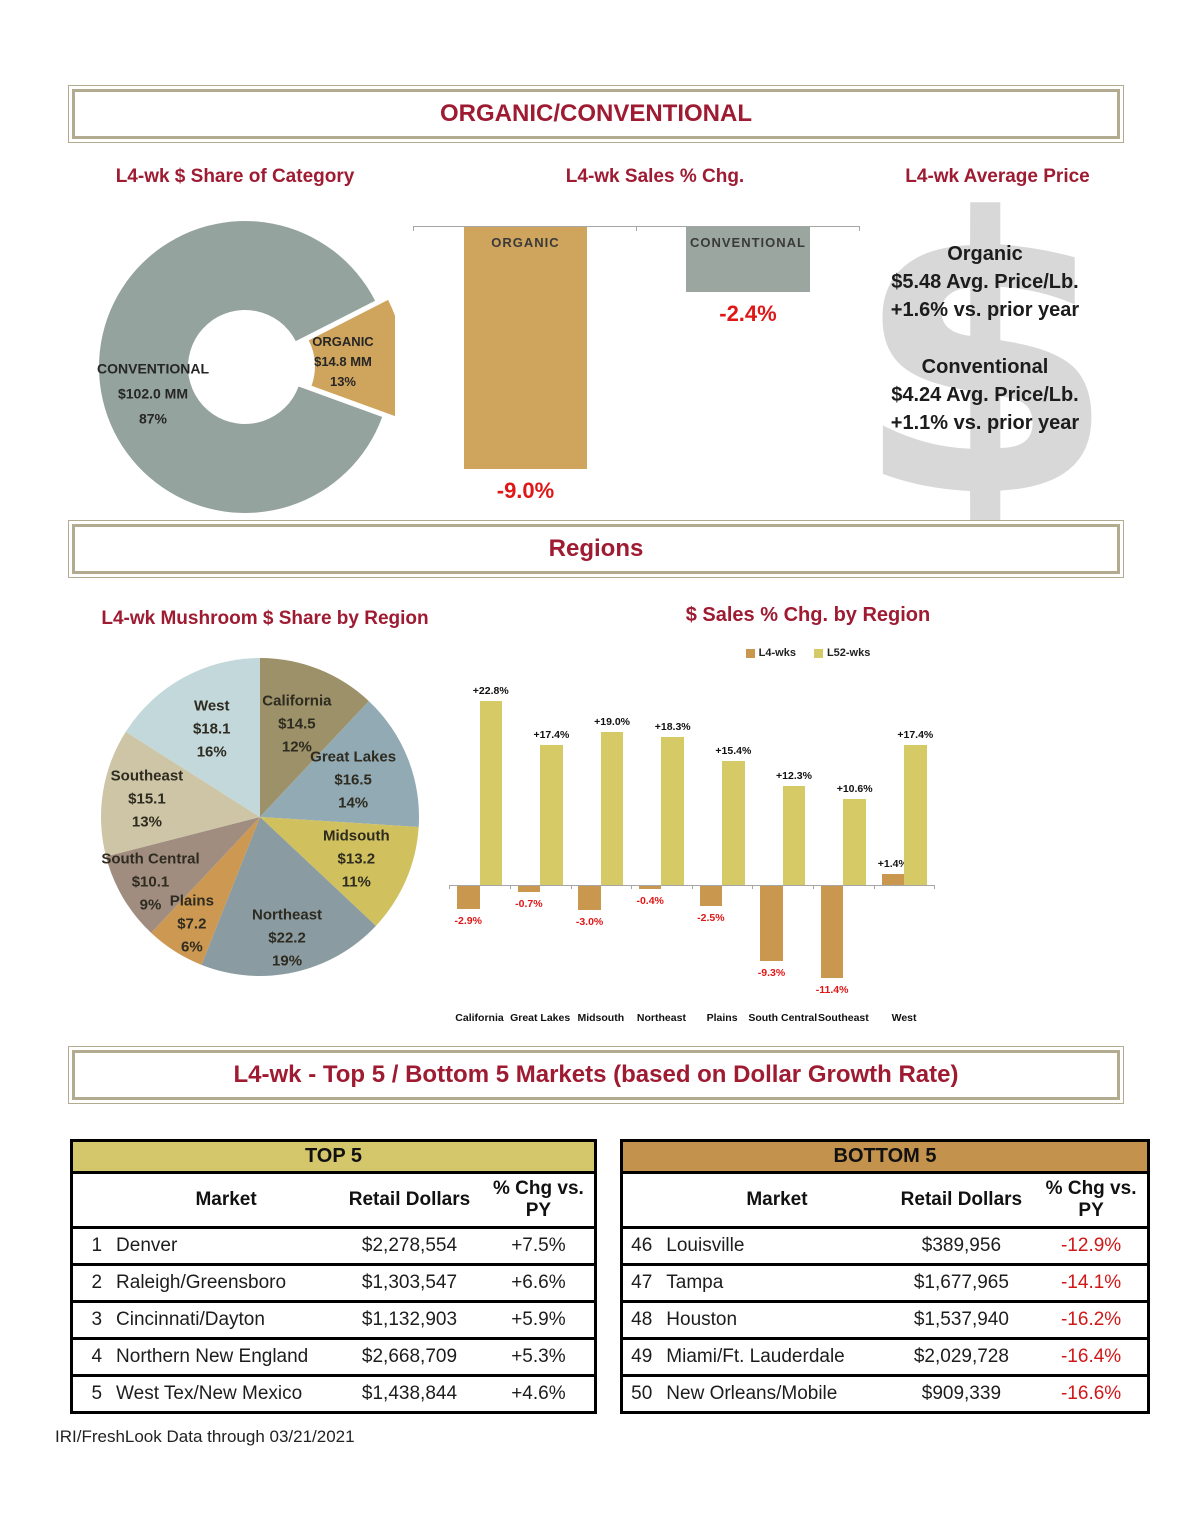  I want to click on top5-cell-dollars: $2,668,709, so click(409, 1357).